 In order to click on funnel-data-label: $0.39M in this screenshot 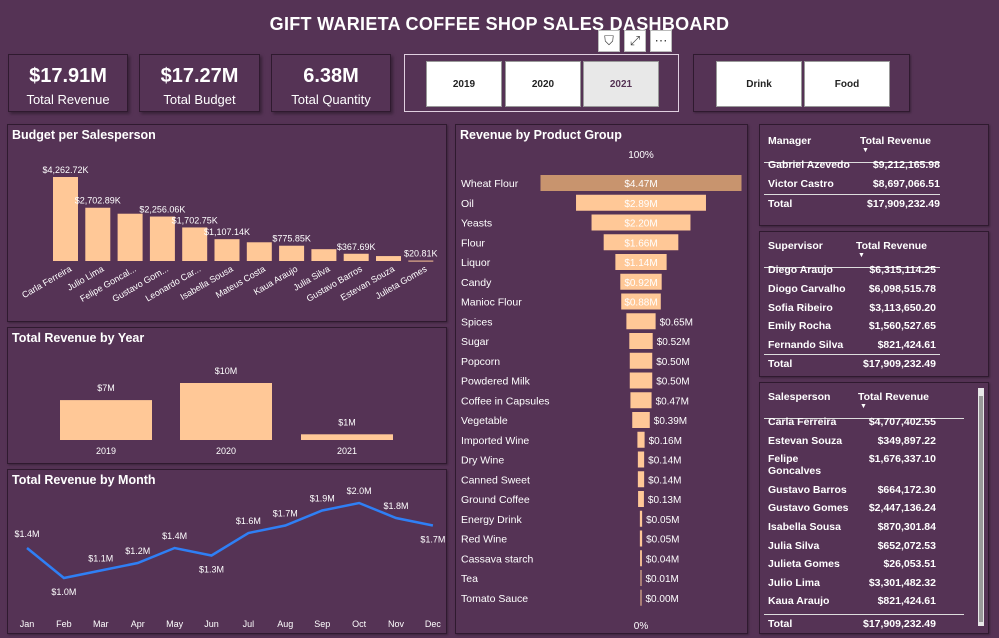, I will do `click(670, 421)`.